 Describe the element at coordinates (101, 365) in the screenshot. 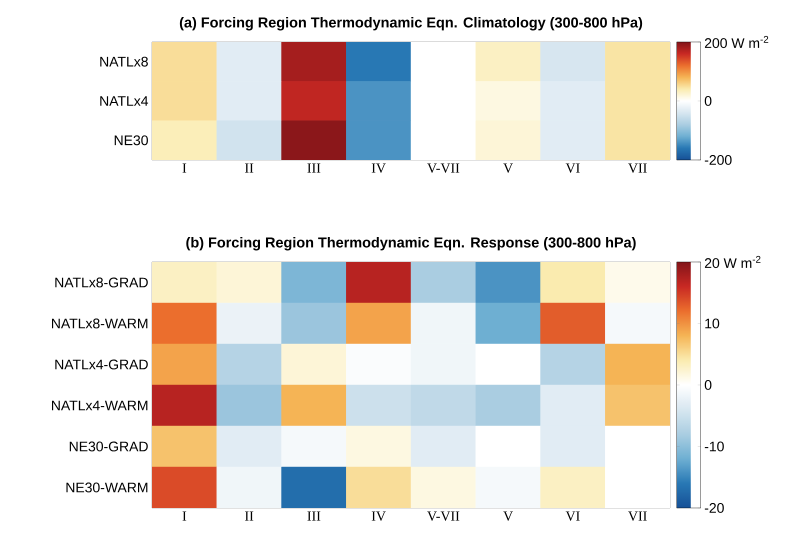

I see `y-tick-label: NATLx4-GRAD` at that location.